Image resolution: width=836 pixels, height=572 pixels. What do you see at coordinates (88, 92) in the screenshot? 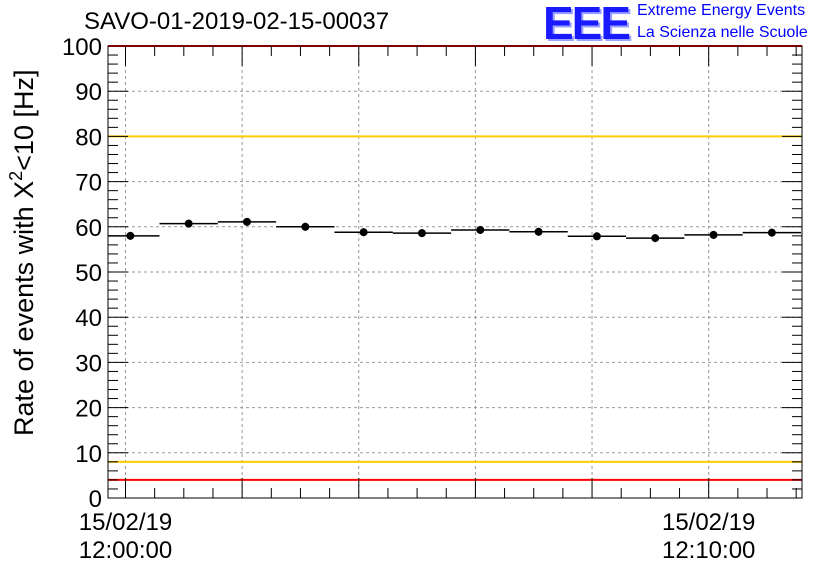
I see `y-tick-label: 90` at bounding box center [88, 92].